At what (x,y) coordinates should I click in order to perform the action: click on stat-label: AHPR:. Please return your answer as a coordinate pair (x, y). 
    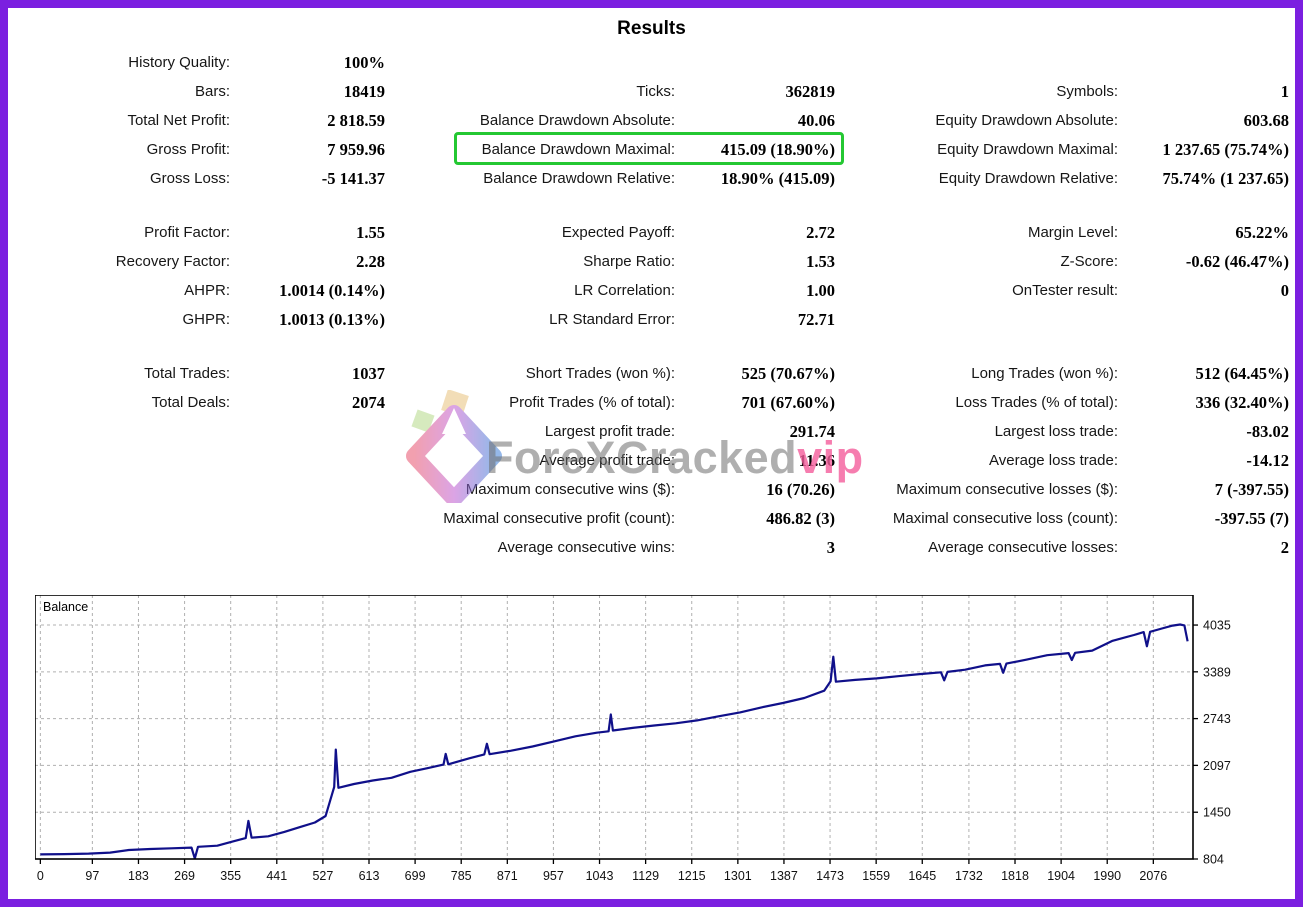
    Looking at the image, I should click on (207, 290).